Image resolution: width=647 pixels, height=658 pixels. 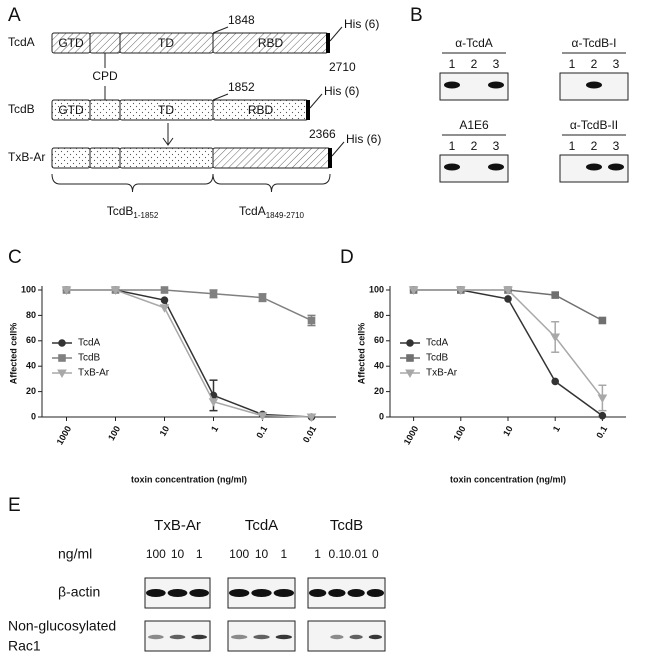 What do you see at coordinates (24, 646) in the screenshot?
I see `row-label: Rac1` at bounding box center [24, 646].